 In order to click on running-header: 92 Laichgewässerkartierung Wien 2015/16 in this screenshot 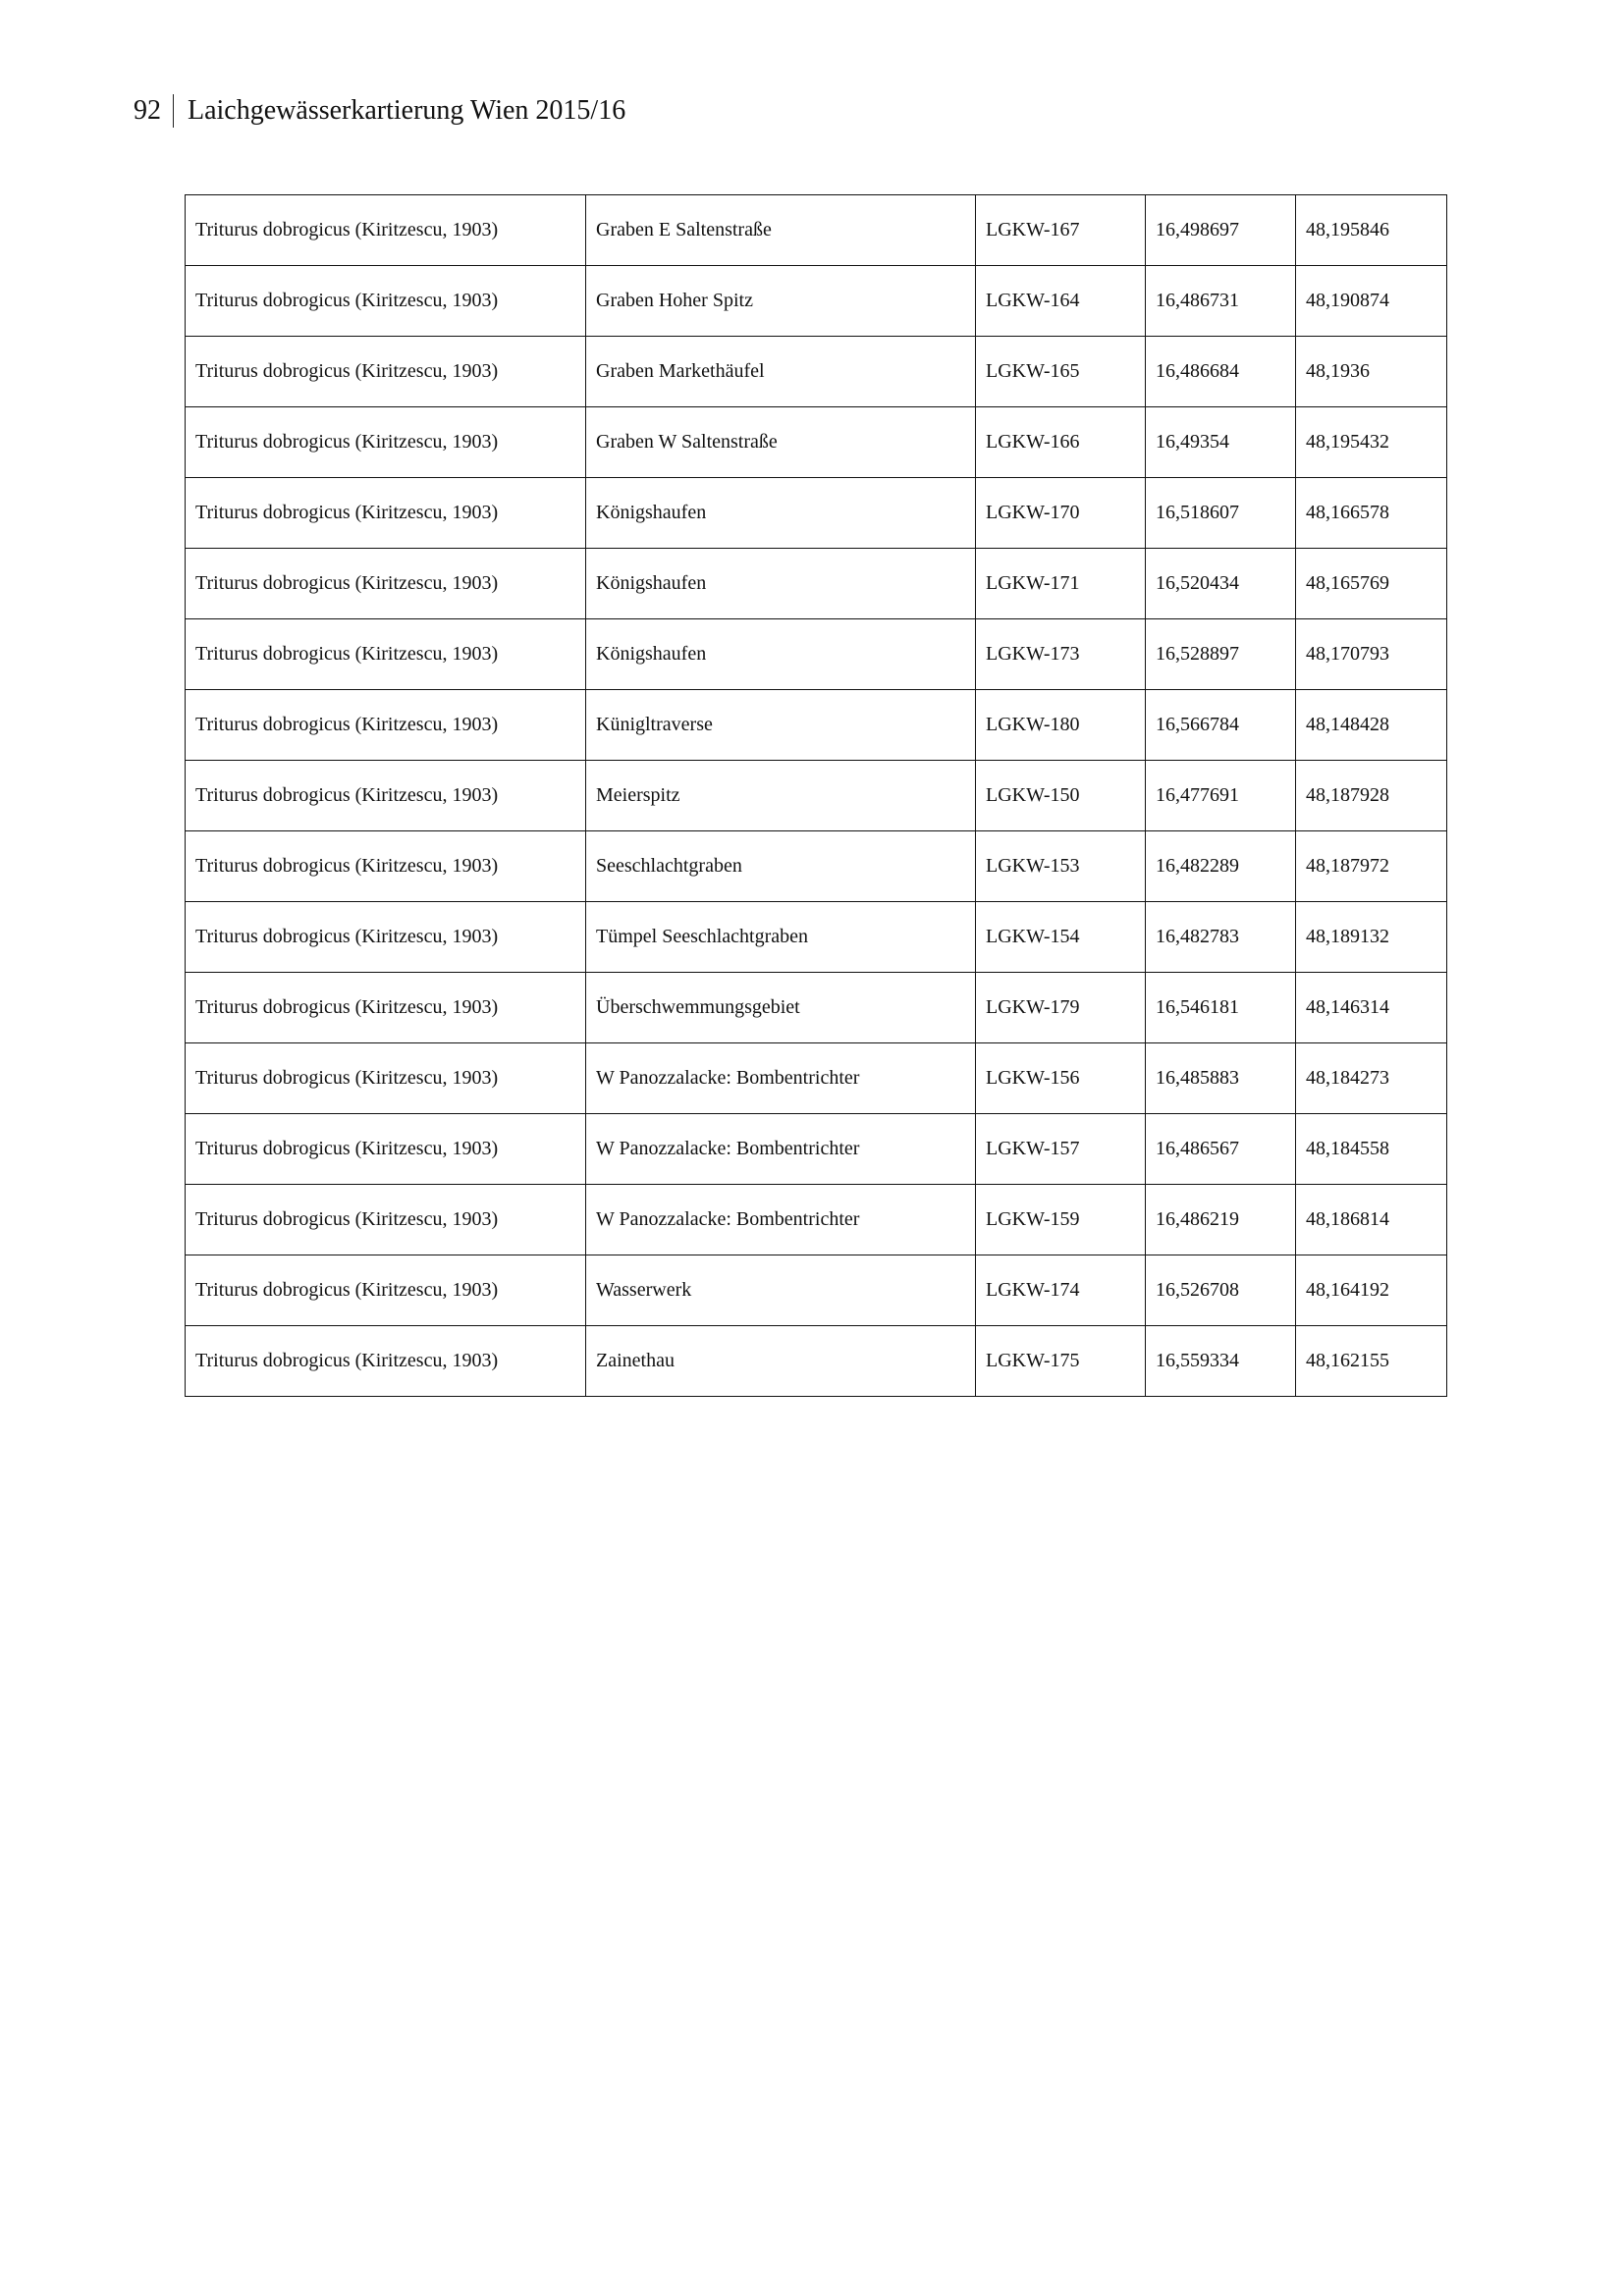, I will do `click(379, 111)`.